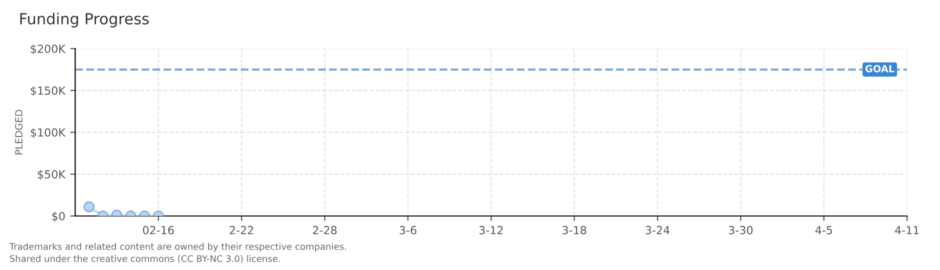  What do you see at coordinates (324, 230) in the screenshot?
I see `x-tick-label: 2-28` at bounding box center [324, 230].